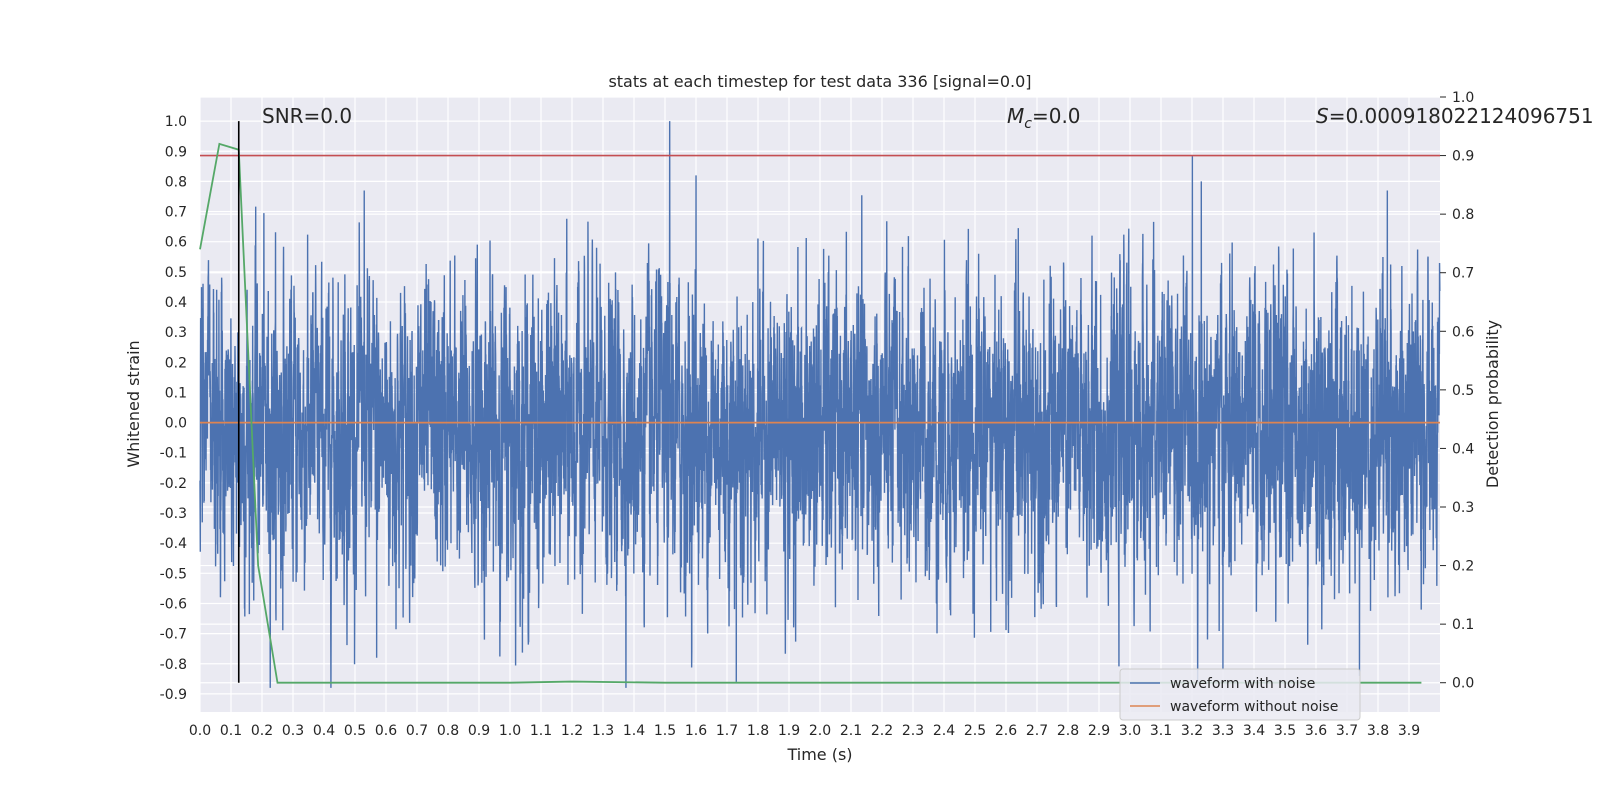 The image size is (1600, 800). I want to click on x-tick-label: 0.5, so click(355, 731).